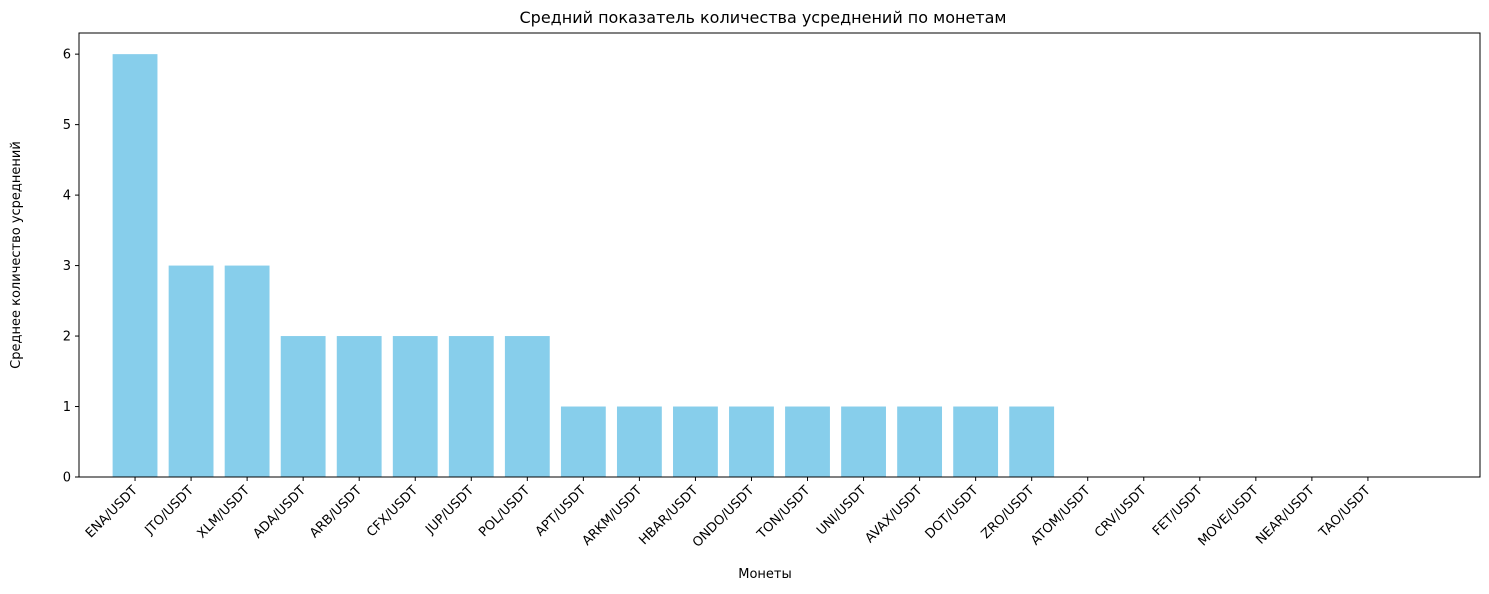 The width and height of the screenshot is (1489, 594). I want to click on x-tick-label: ADA/USDT, so click(280, 512).